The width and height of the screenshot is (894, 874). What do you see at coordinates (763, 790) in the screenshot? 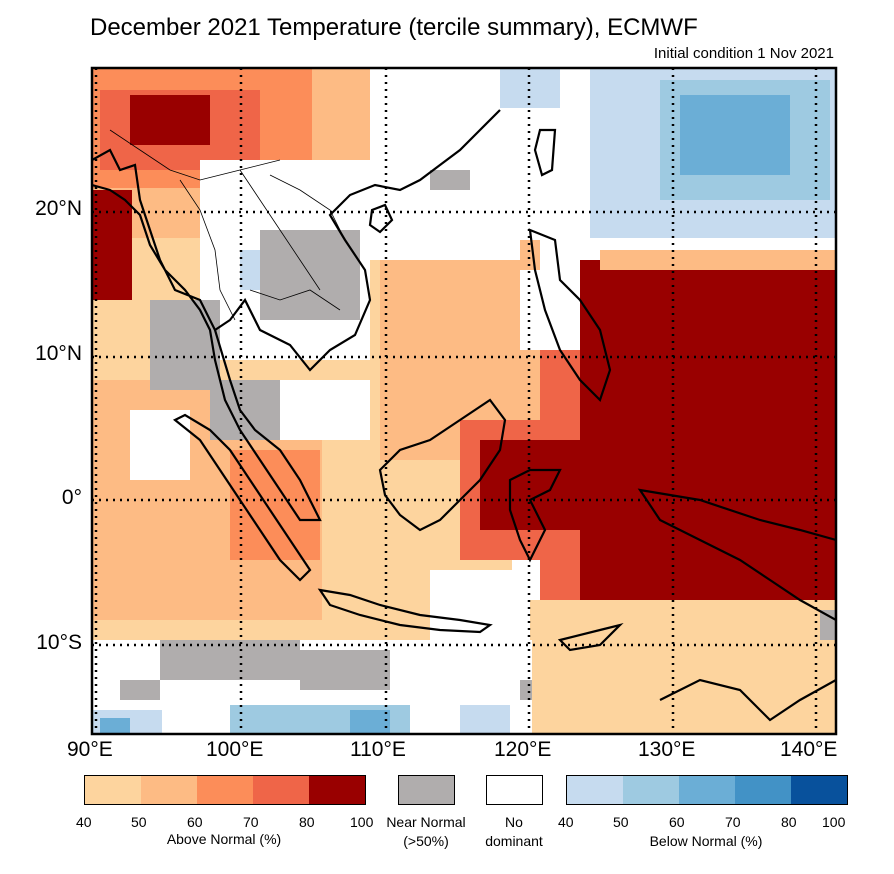
I see `below-70-swatch` at bounding box center [763, 790].